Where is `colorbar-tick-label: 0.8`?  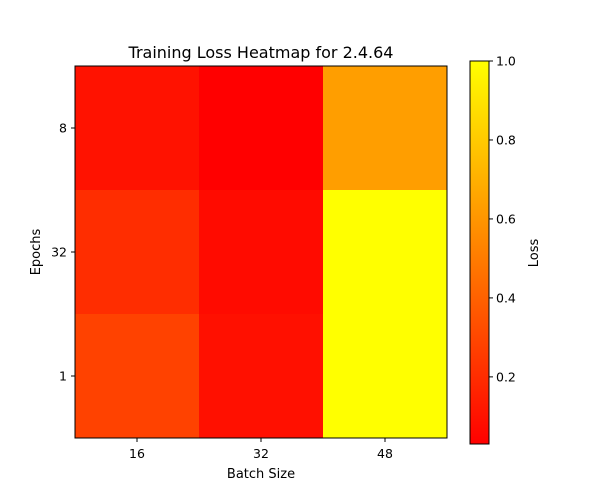
colorbar-tick-label: 0.8 is located at coordinates (506, 139).